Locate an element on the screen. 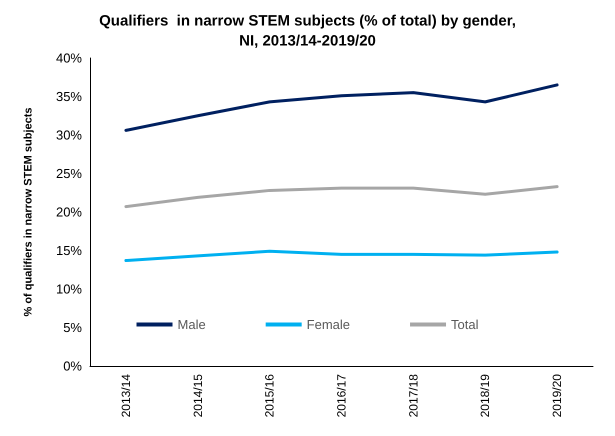 This screenshot has height=436, width=615. legend-label: Total is located at coordinates (465, 324).